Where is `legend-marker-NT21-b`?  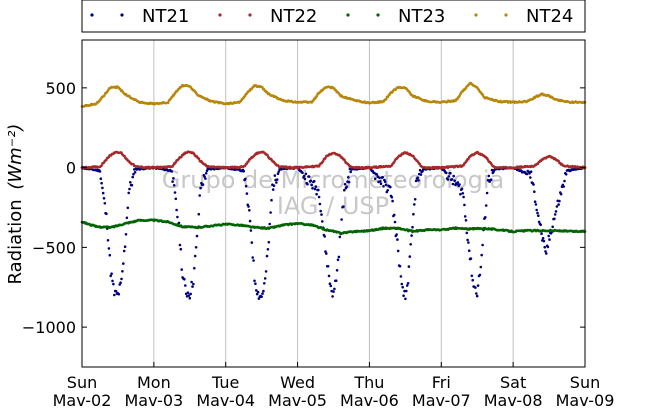
legend-marker-NT21-b is located at coordinates (122, 15).